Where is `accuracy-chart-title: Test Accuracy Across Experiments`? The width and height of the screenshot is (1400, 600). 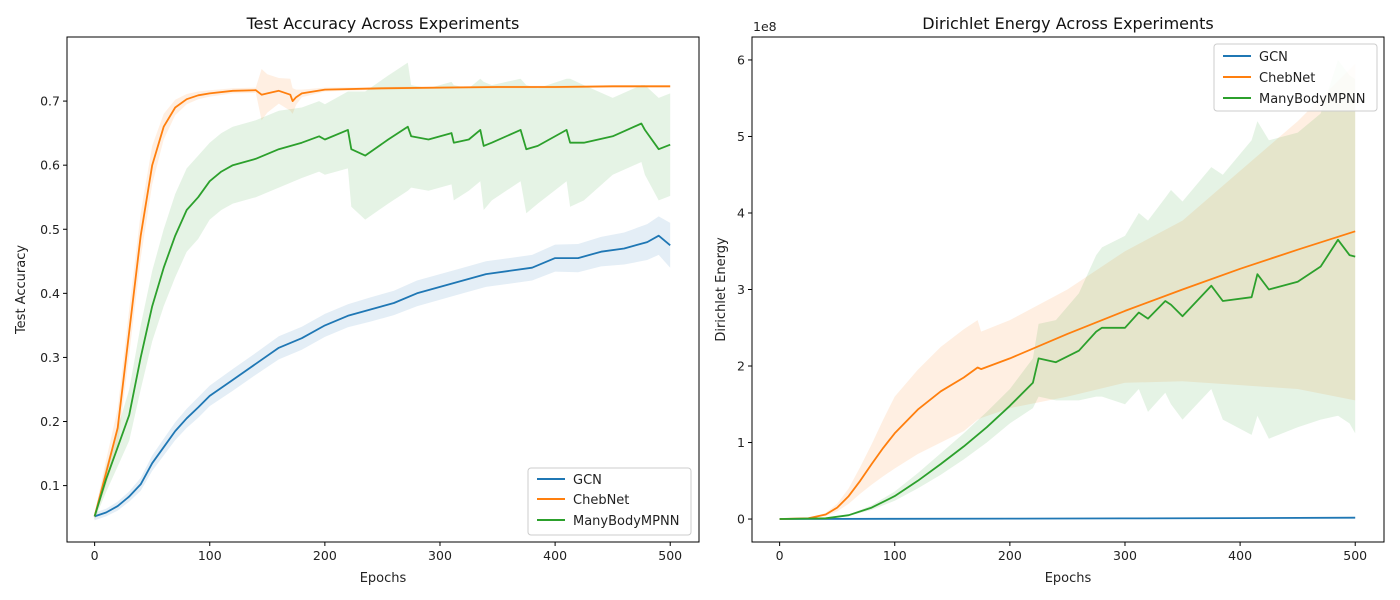 accuracy-chart-title: Test Accuracy Across Experiments is located at coordinates (383, 23).